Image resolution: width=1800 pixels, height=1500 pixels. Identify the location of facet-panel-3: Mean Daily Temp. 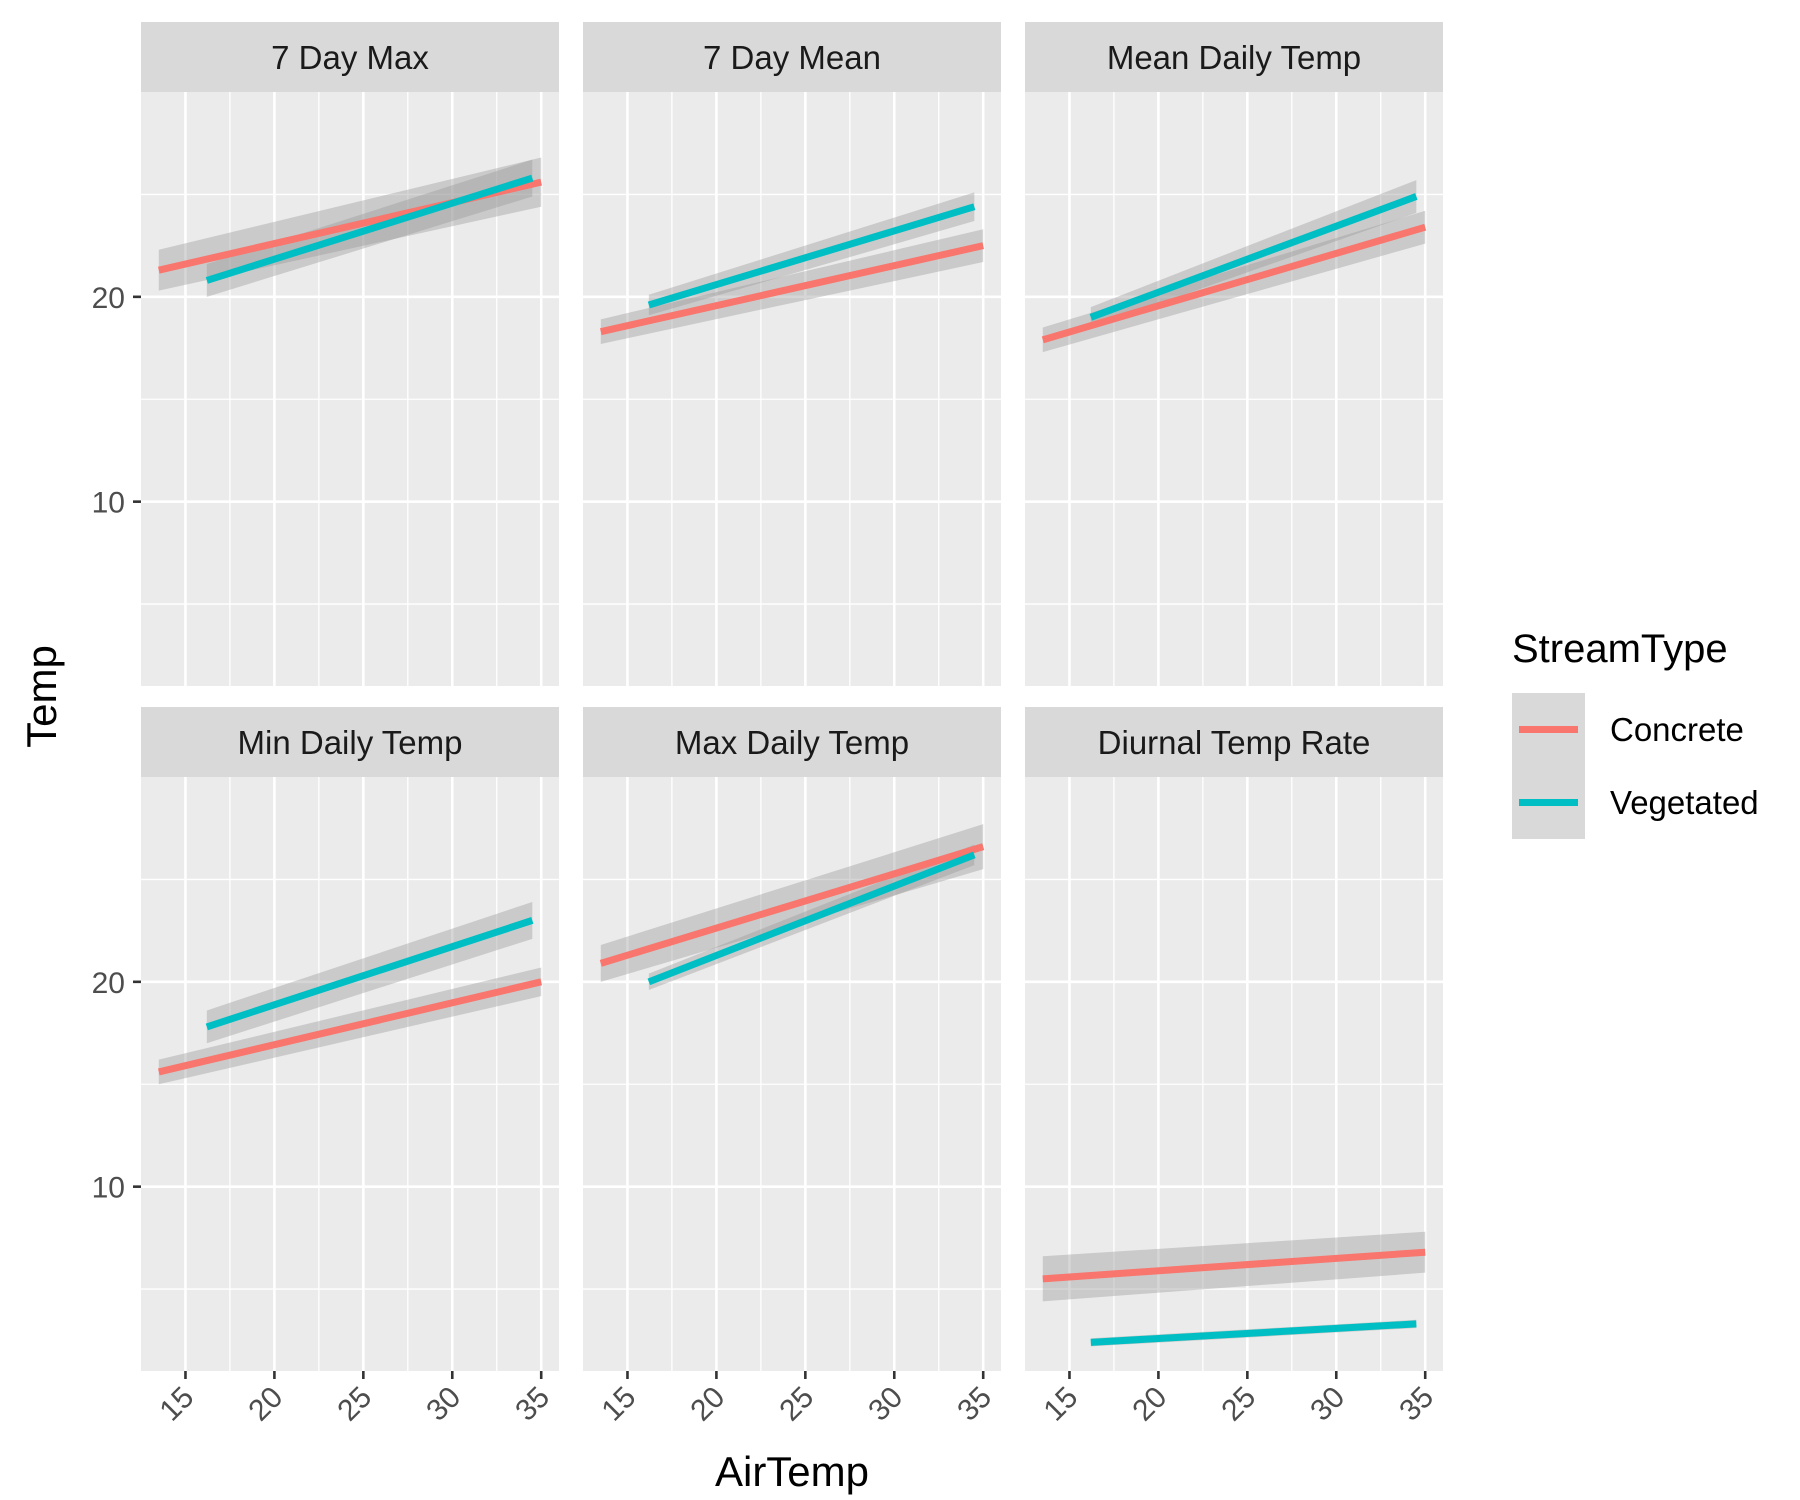
(1234, 354).